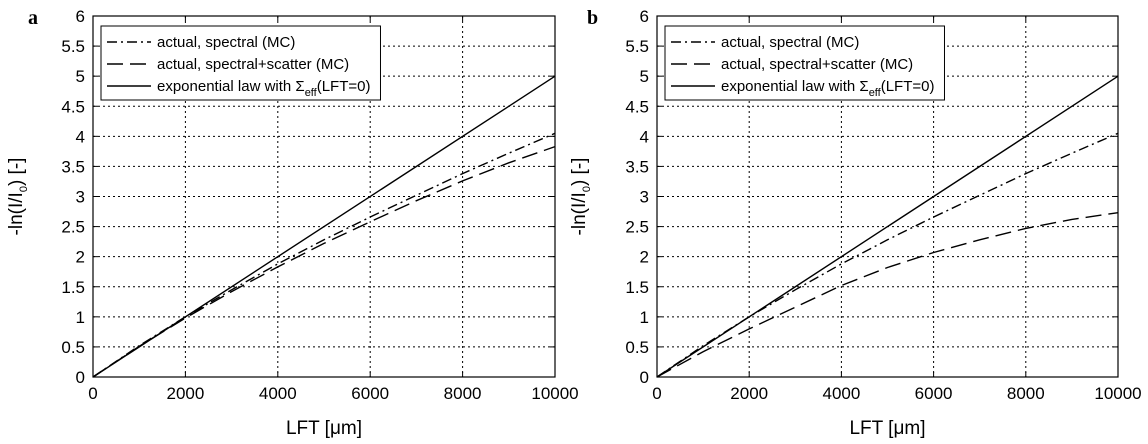 This screenshot has width=1148, height=444. I want to click on panel-letter: b, so click(592, 18).